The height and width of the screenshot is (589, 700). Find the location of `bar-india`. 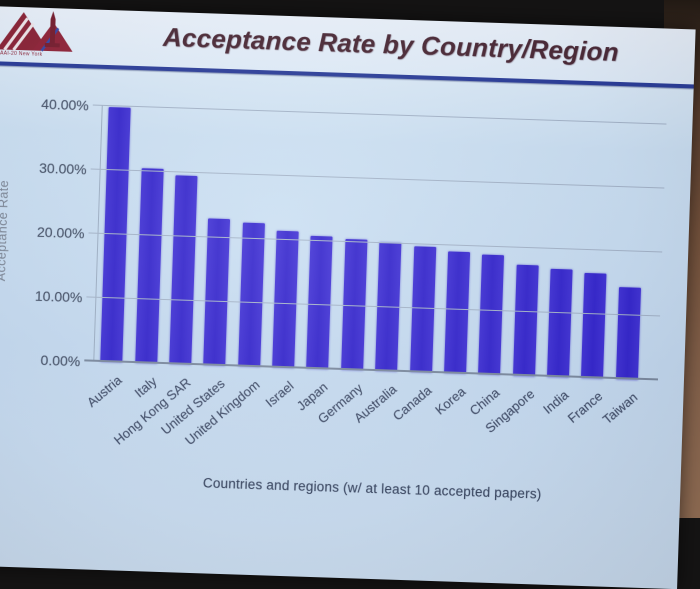

bar-india is located at coordinates (560, 323).